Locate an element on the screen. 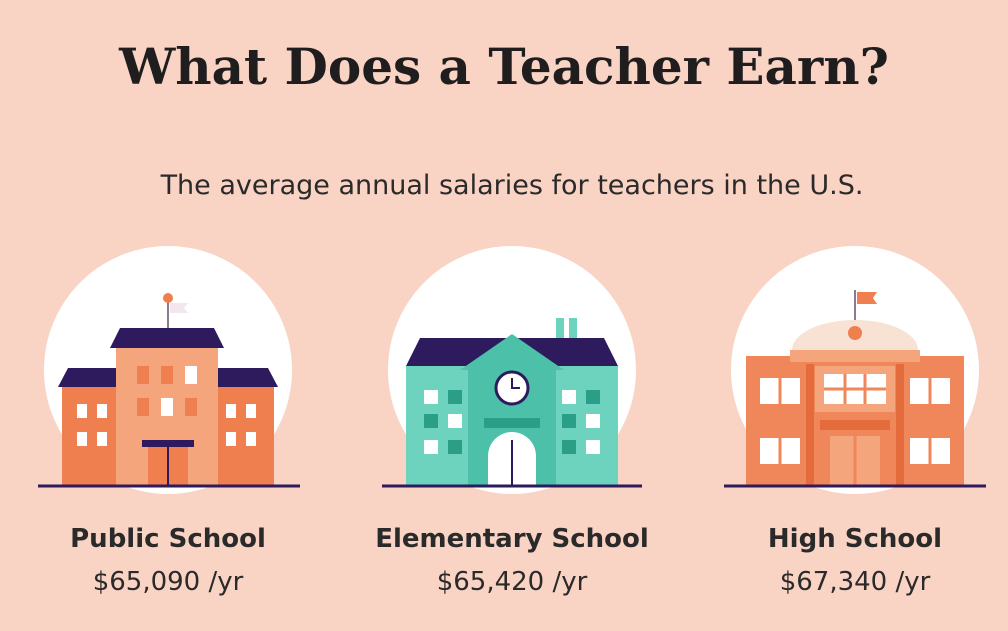 This screenshot has height=631, width=1008. elementary-school-illustration is located at coordinates (512, 370).